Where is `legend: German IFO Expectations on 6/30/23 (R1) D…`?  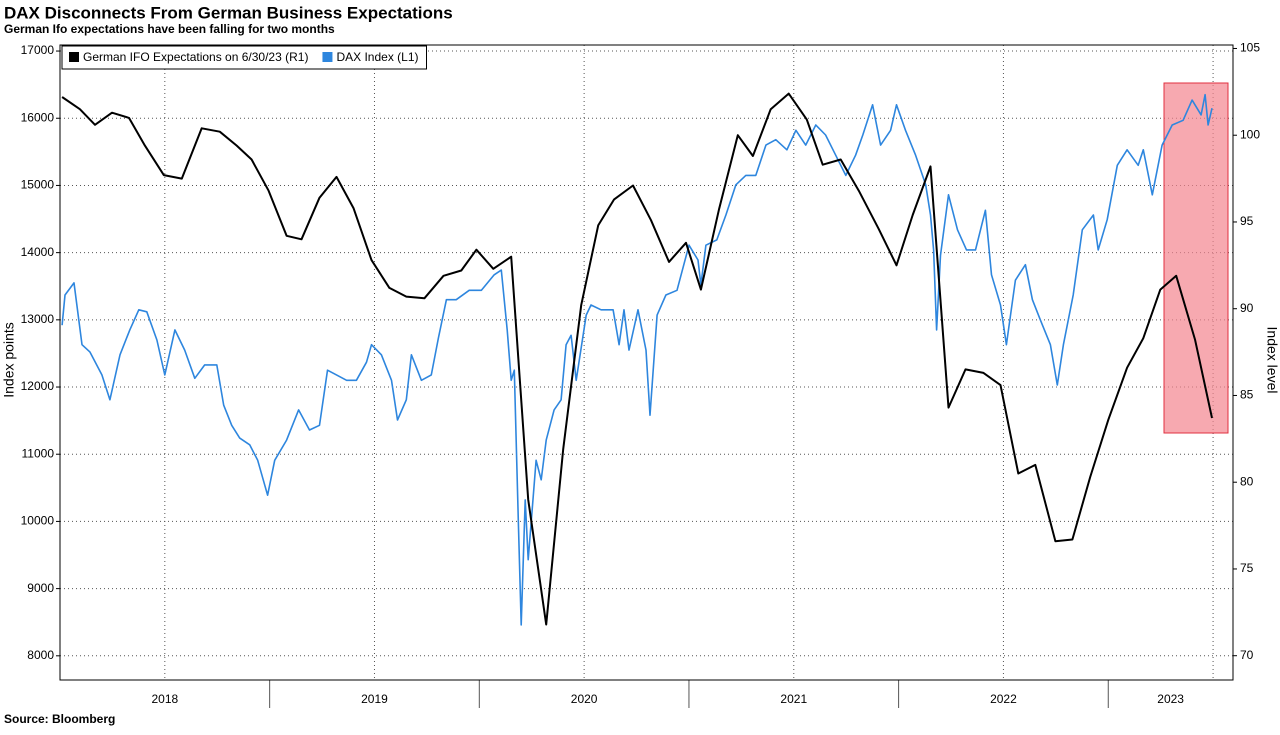
legend: German IFO Expectations on 6/30/23 (R1) D… is located at coordinates (244, 57).